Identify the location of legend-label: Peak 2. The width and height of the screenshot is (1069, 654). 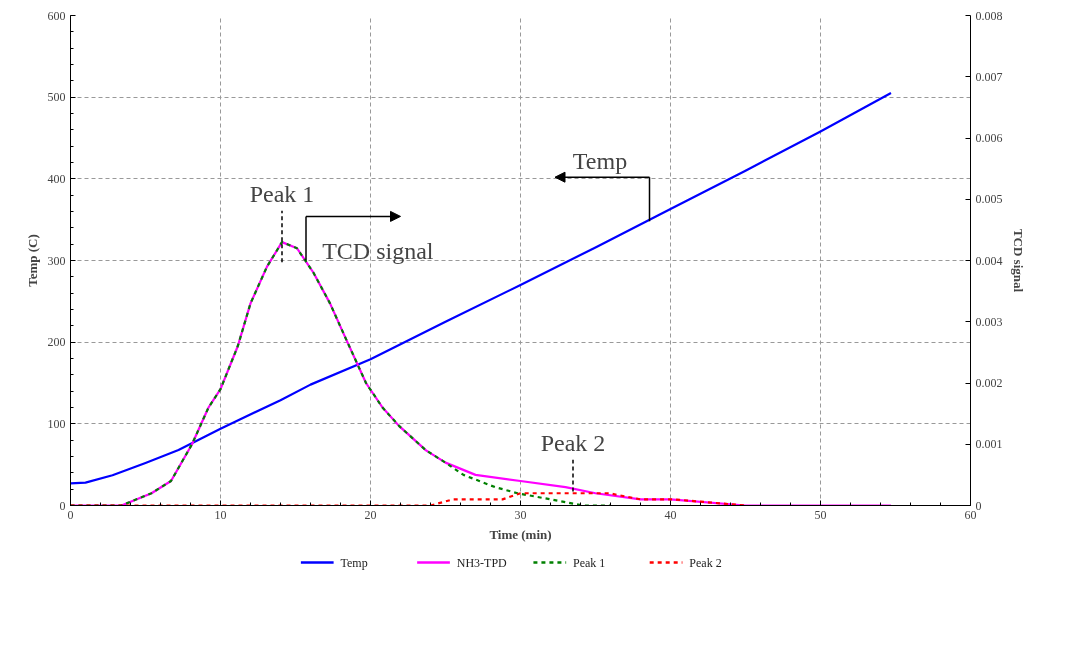
(705, 562).